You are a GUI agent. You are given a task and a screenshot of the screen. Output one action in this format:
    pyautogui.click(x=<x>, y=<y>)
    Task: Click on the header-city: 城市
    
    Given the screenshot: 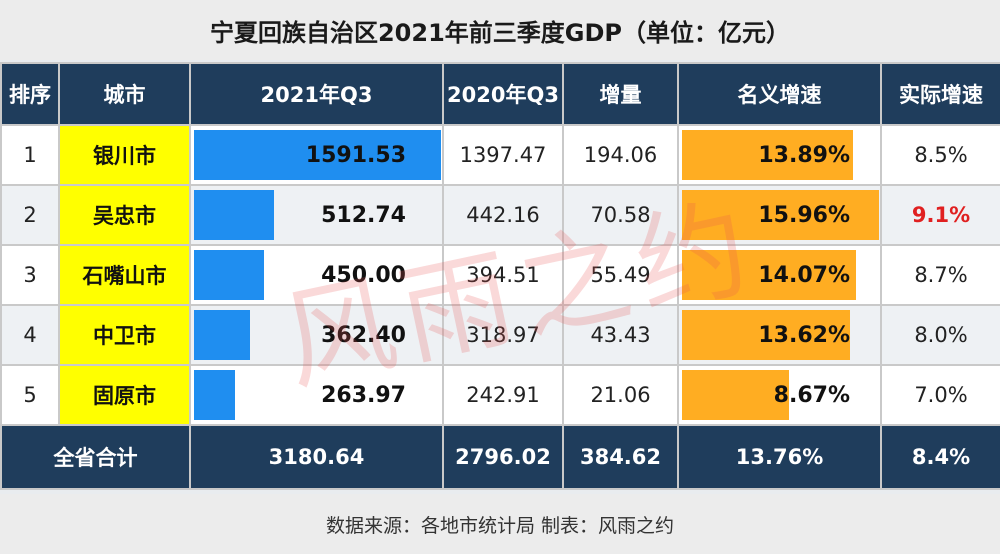 What is the action you would take?
    pyautogui.click(x=124, y=94)
    